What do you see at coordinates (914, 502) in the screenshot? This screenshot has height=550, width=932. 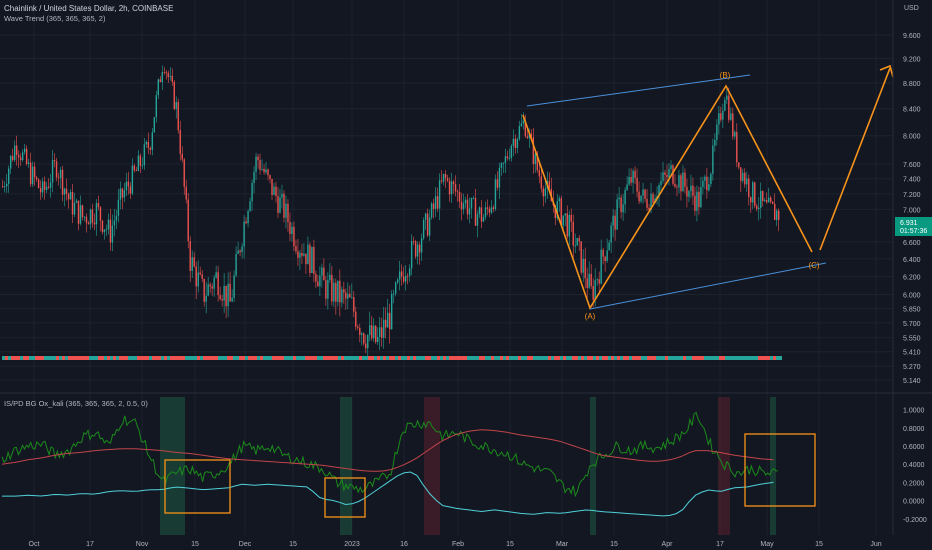 I see `osc-axis-tick: 0.0000` at bounding box center [914, 502].